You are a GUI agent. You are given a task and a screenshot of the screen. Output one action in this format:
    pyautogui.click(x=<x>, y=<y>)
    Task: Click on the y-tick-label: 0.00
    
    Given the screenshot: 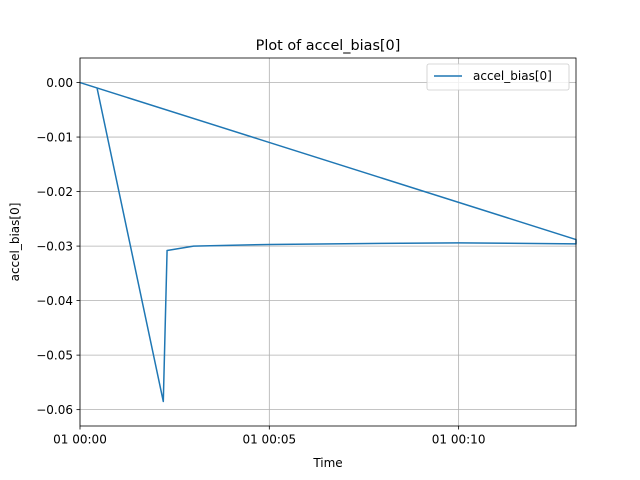 What is the action you would take?
    pyautogui.click(x=59, y=83)
    